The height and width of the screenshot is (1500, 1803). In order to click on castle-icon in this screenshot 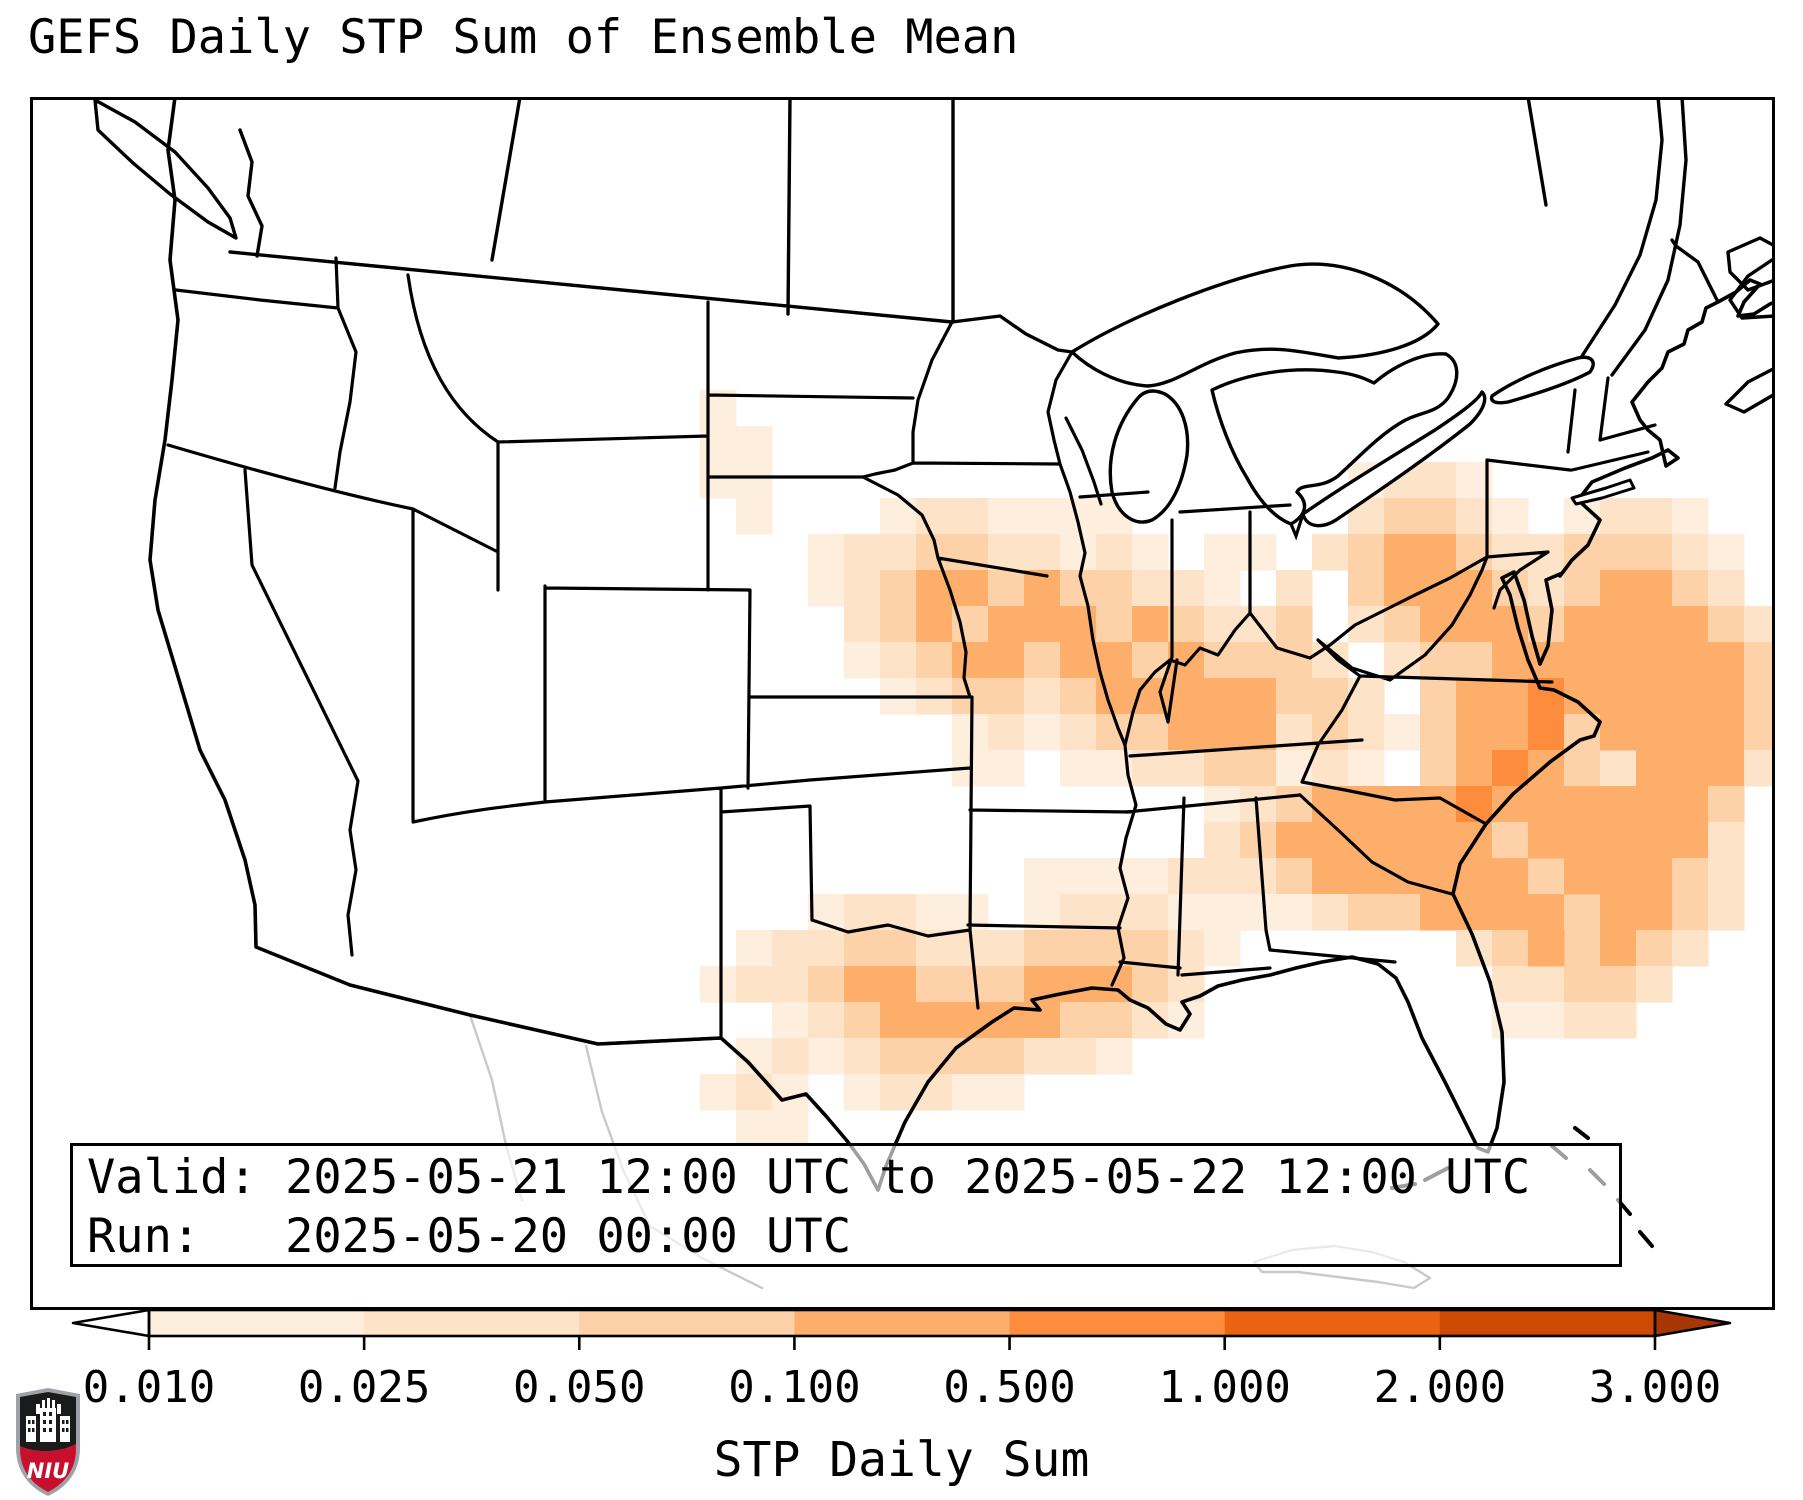, I will do `click(48, 1420)`.